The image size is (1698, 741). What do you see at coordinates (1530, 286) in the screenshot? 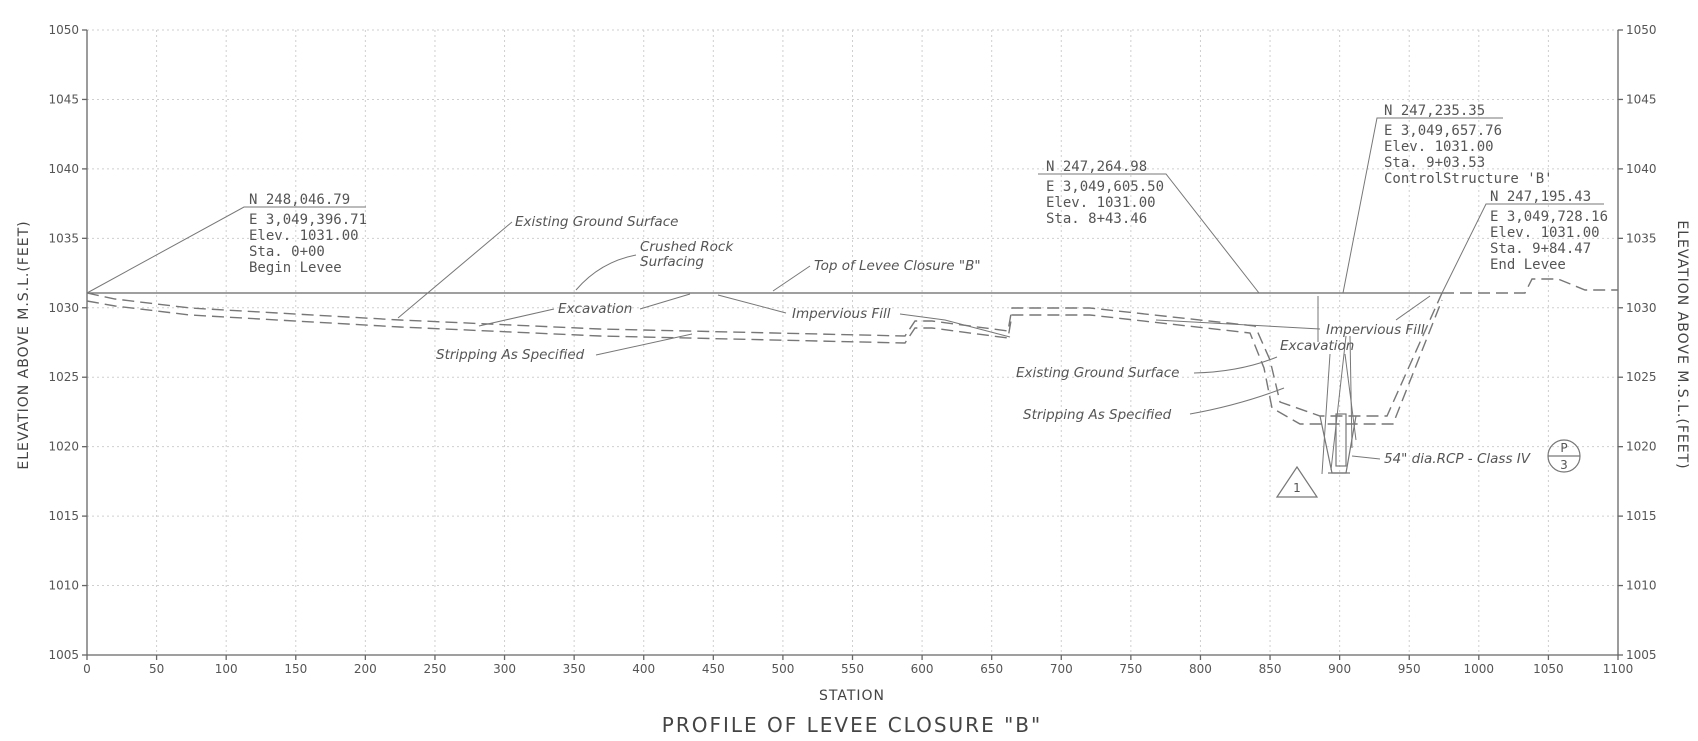
I see `tail-ground-line` at bounding box center [1530, 286].